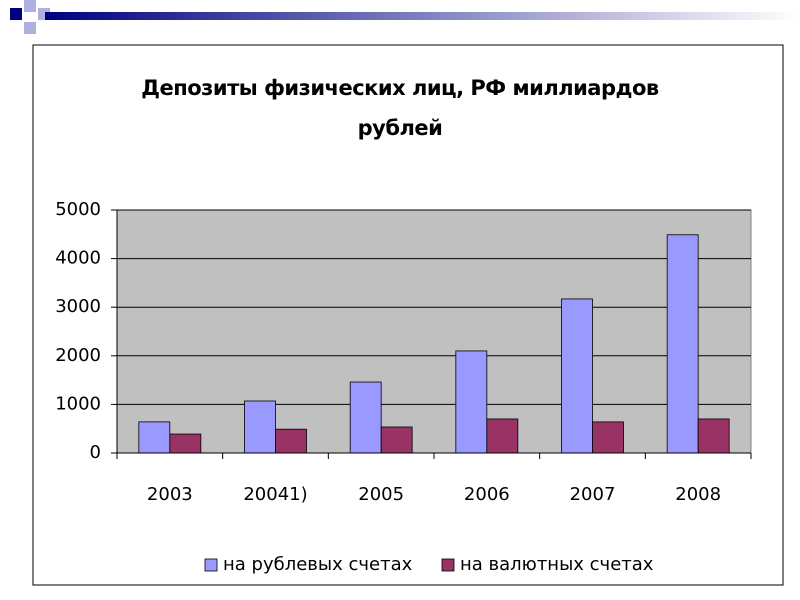 The image size is (800, 600). Describe the element at coordinates (487, 494) in the screenshot. I see `x-tick-label: 2006` at that location.